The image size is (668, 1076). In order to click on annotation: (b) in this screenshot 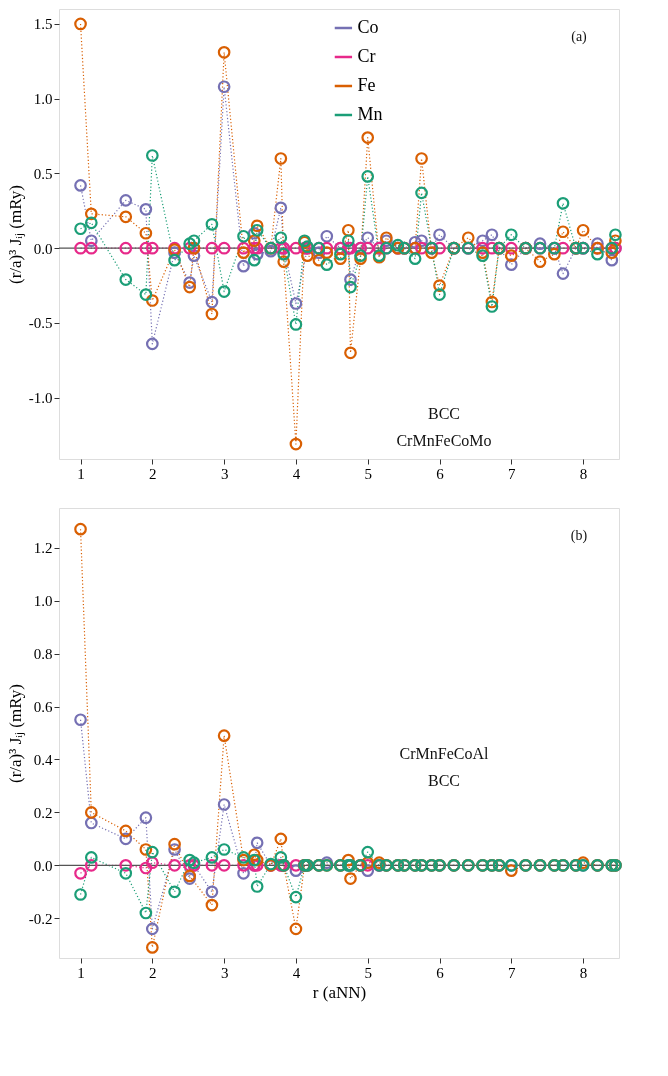, I will do `click(579, 536)`.